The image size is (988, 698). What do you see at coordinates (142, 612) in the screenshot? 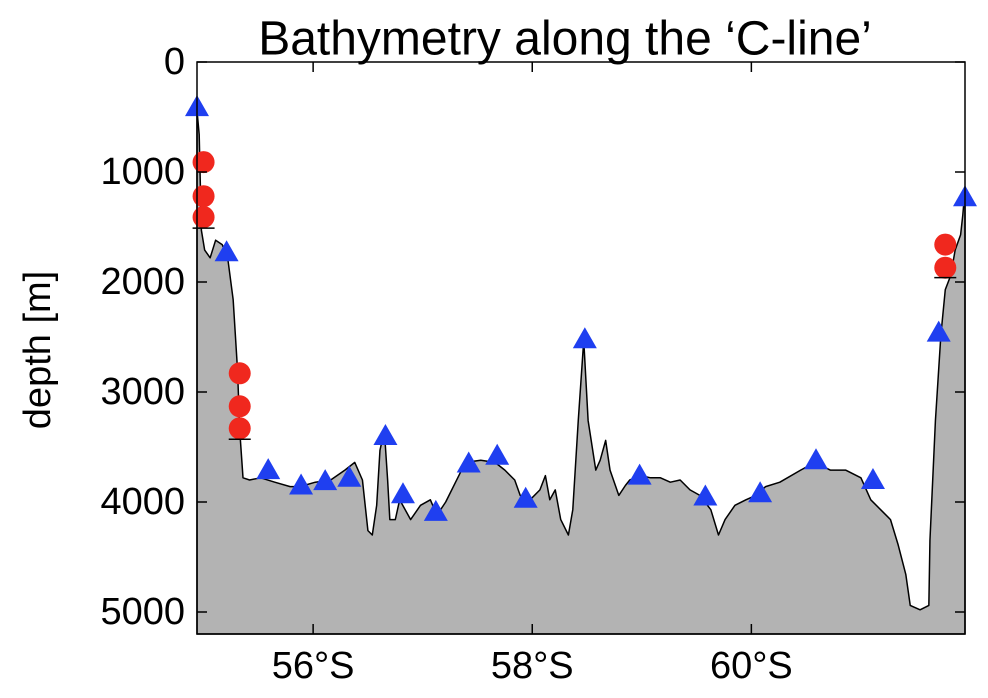
I see `y-tick-label: 5000` at bounding box center [142, 612].